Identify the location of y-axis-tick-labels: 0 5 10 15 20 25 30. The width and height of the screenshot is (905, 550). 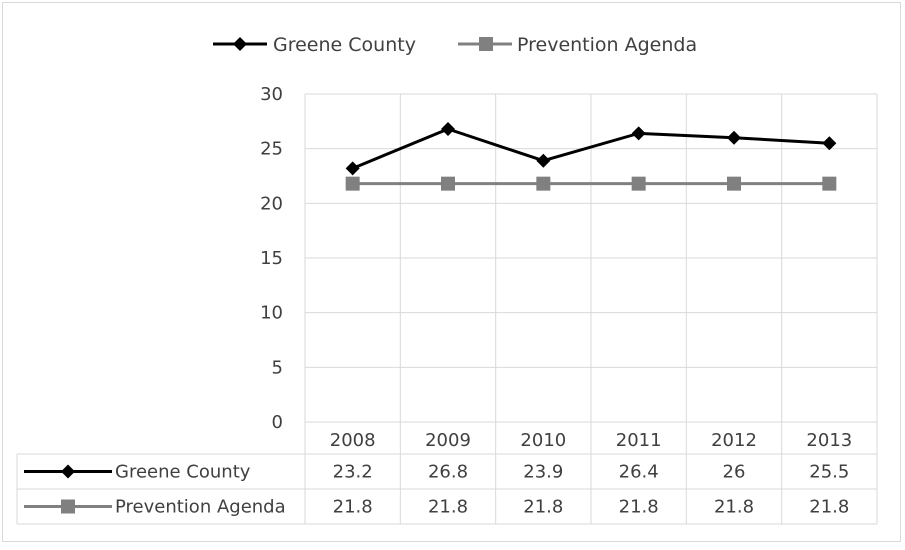
(271, 258).